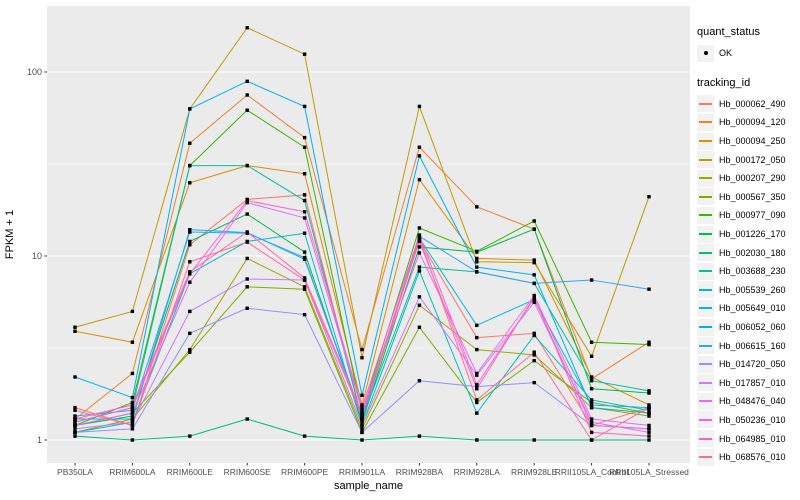  Describe the element at coordinates (75, 472) in the screenshot. I see `x-tick-label: PB350LA` at that location.